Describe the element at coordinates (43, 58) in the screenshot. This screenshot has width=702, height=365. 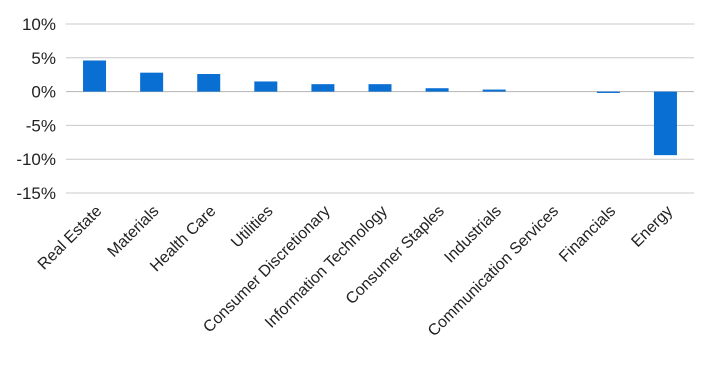
I see `y-tick-label: 5%` at that location.